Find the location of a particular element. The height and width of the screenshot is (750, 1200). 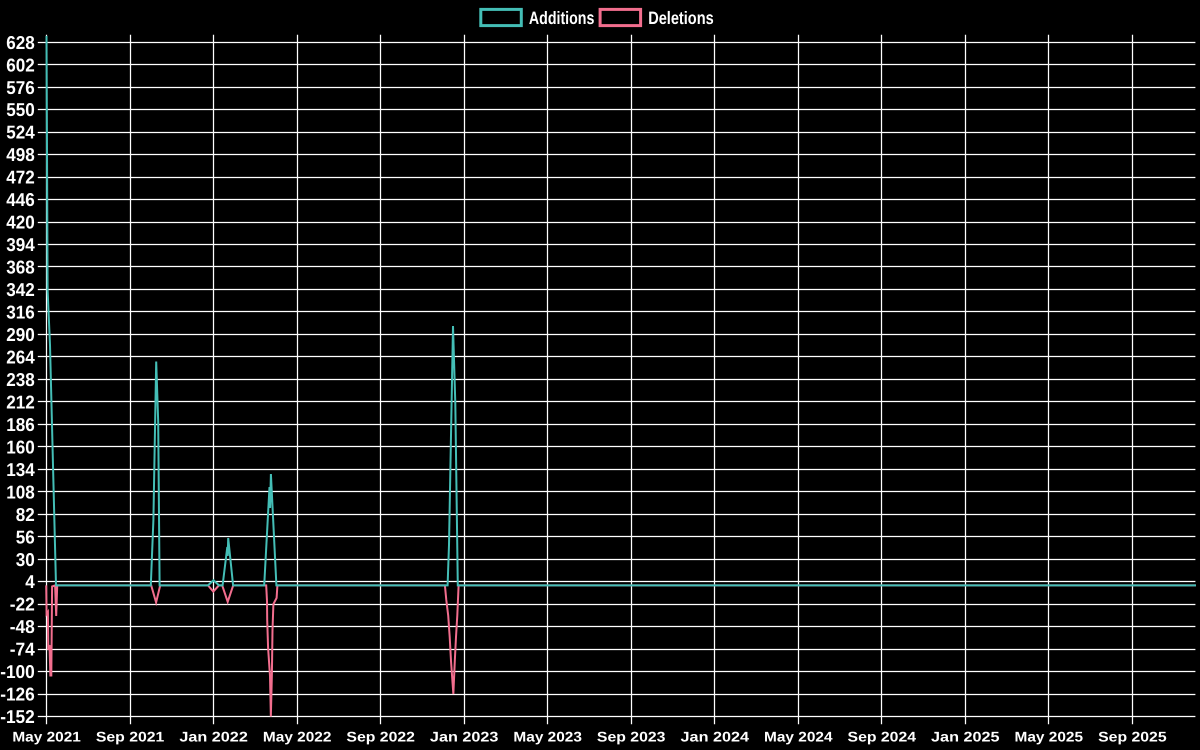

svg-text: 4 is located at coordinates (30, 581).